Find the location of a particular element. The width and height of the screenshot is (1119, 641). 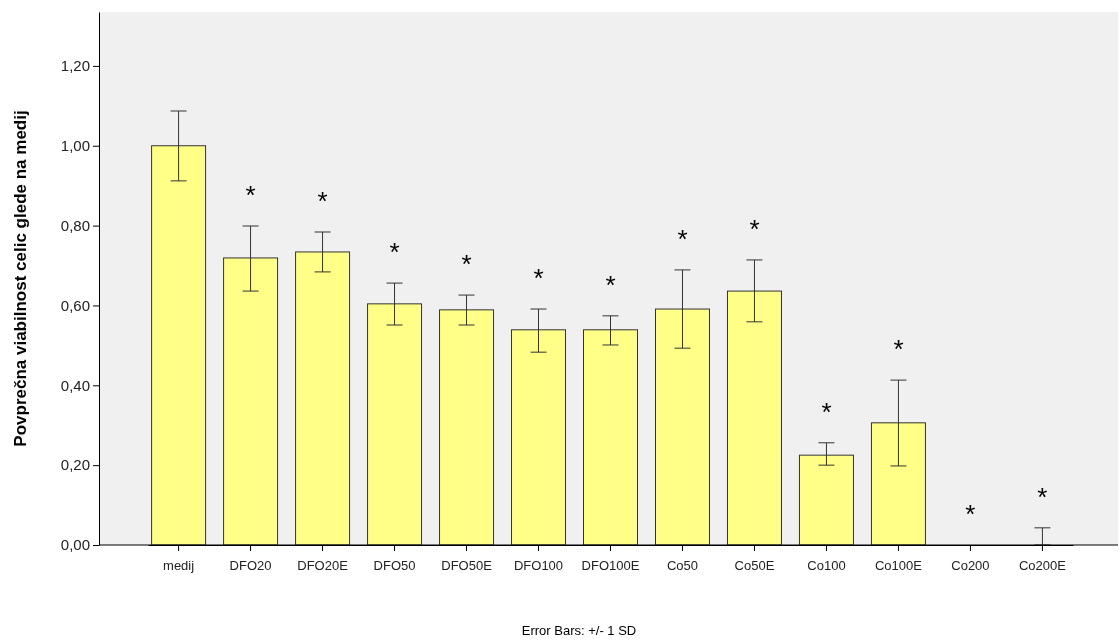

x-tick-label: Co100E is located at coordinates (898, 565).